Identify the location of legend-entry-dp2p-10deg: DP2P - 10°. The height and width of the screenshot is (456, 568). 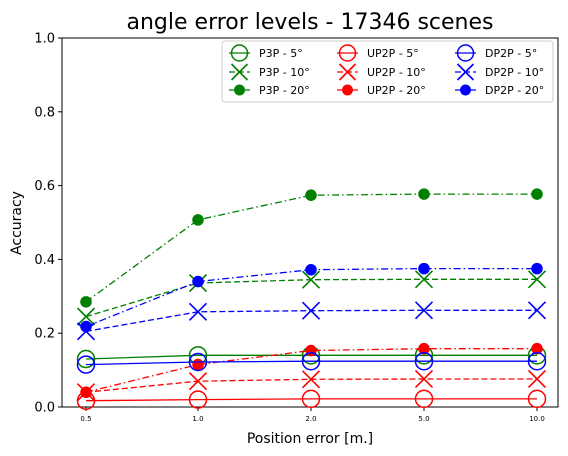
(499, 72).